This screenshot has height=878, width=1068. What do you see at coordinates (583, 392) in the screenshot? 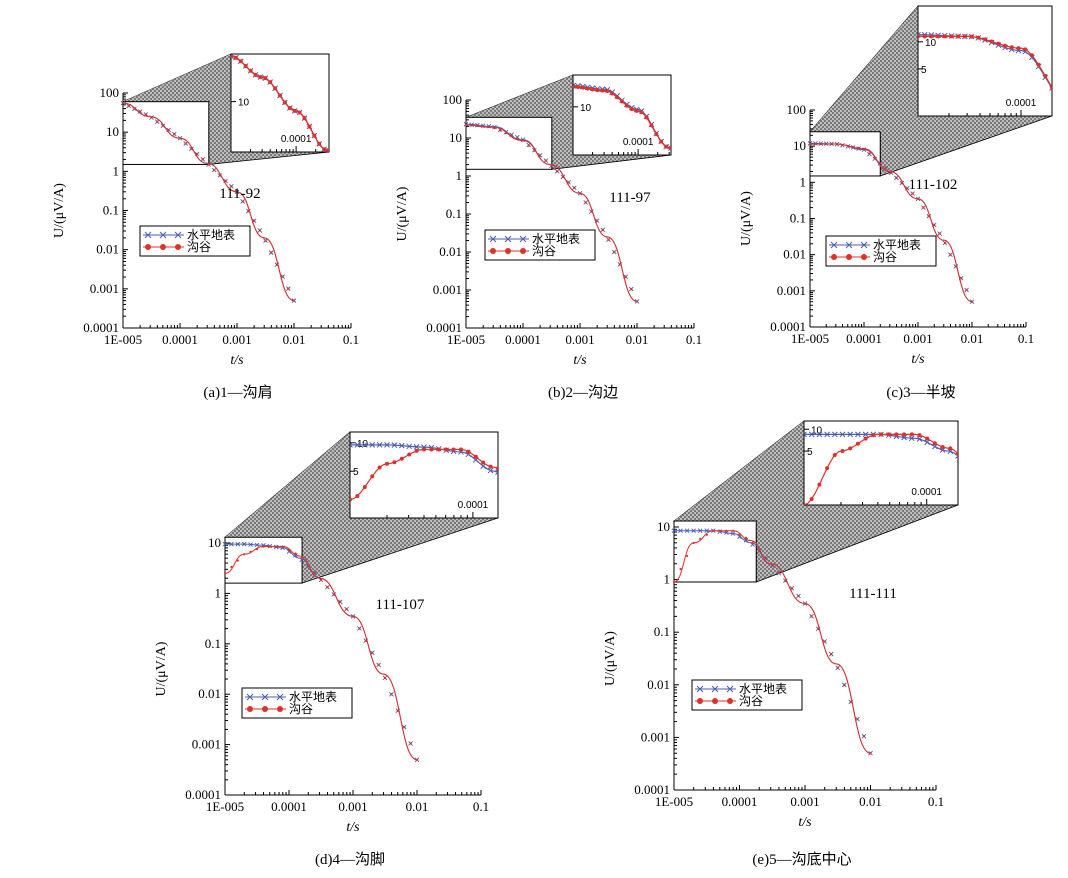
I see `subfigure-caption: (b)2—沟边` at bounding box center [583, 392].